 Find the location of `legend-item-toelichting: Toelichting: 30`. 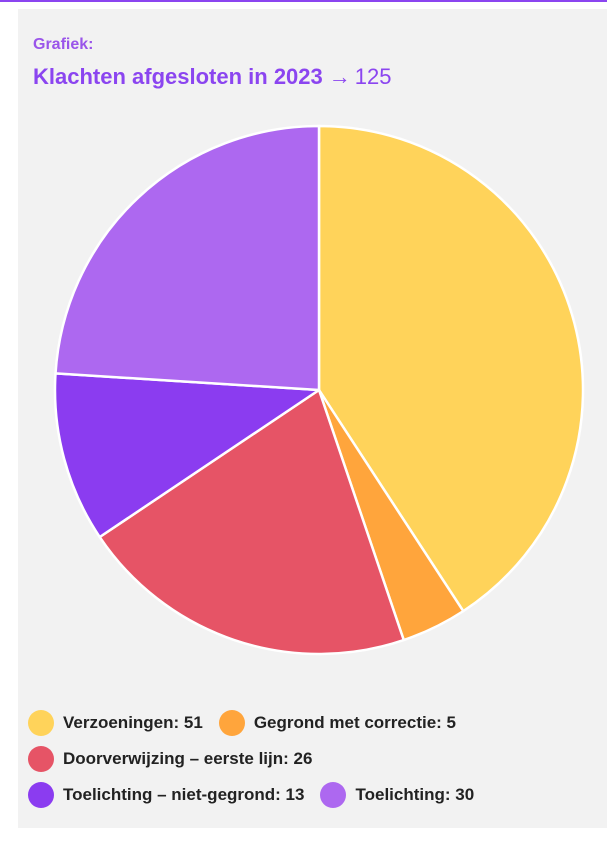

legend-item-toelichting: Toelichting: 30 is located at coordinates (397, 795).